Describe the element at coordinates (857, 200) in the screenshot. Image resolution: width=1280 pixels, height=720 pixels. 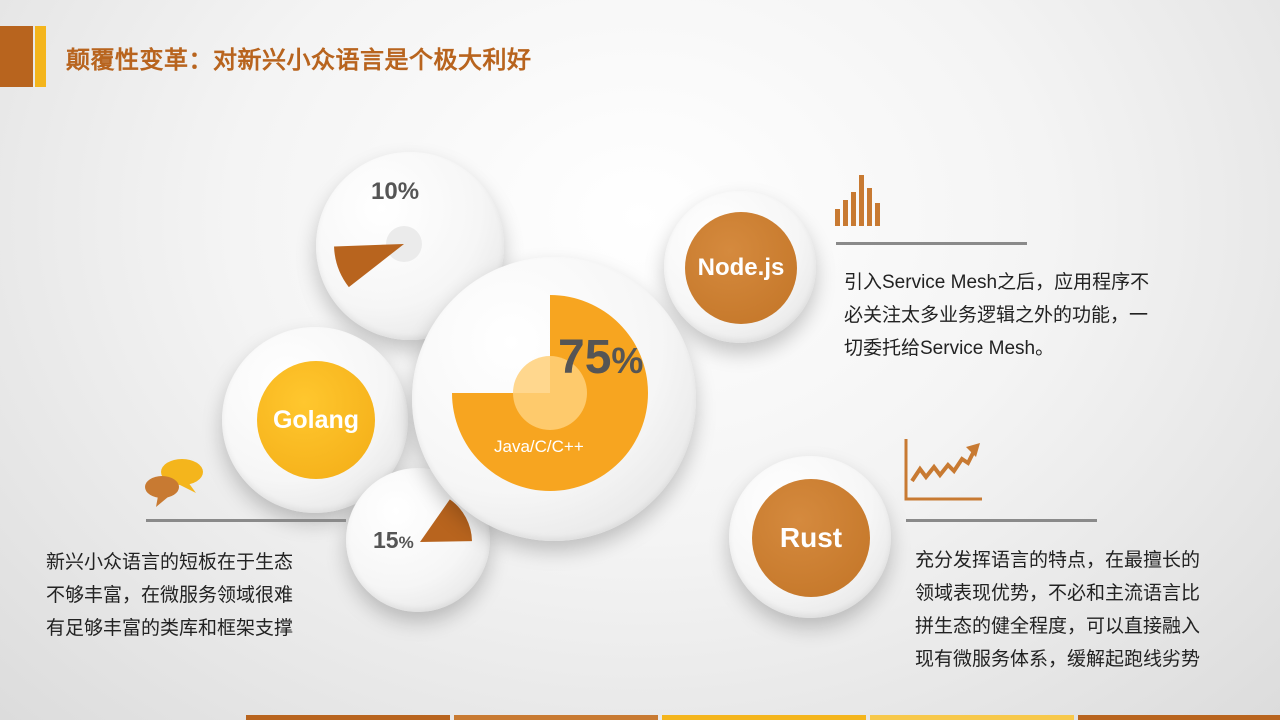
I see `bar-chart-icon` at that location.